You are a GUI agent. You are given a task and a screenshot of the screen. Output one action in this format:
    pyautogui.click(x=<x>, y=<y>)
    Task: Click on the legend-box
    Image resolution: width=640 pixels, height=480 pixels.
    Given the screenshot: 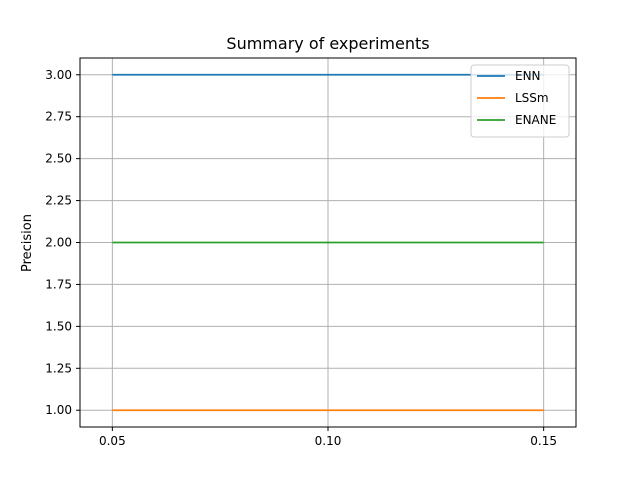 What is the action you would take?
    pyautogui.click(x=520, y=101)
    